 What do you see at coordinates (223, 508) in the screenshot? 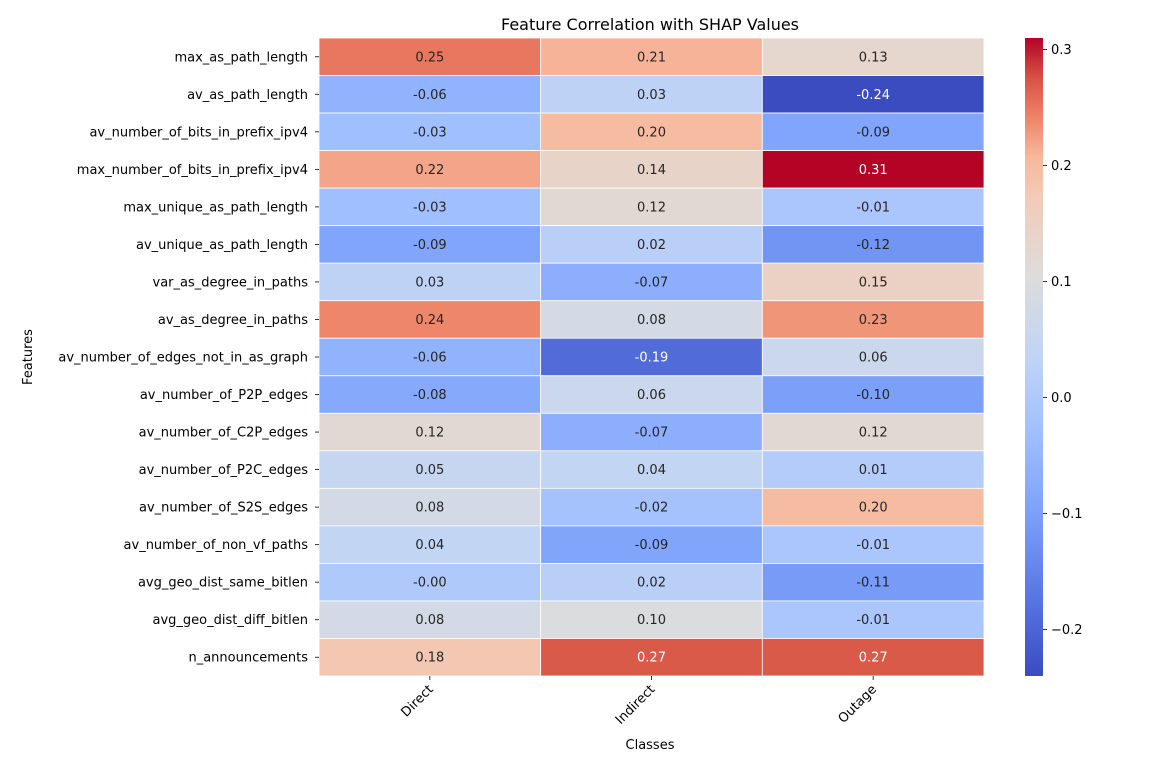
I see `y-tick-label: av_number_of_S2S_edges` at bounding box center [223, 508].